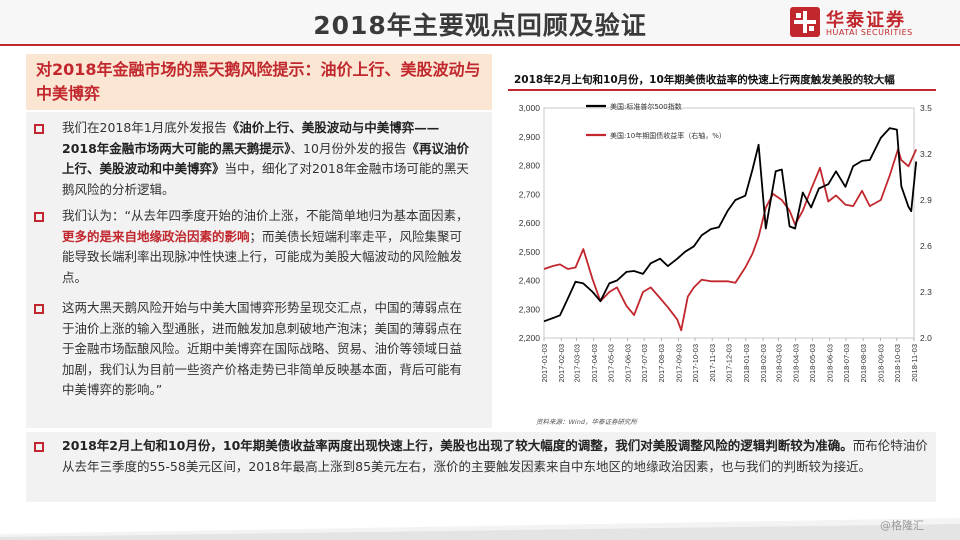 This screenshot has height=540, width=960. I want to click on chart-title: 2018年2月上旬和10月份，10年期美债收益率的快速上行两度触发美股的较大幅, so click(704, 80).